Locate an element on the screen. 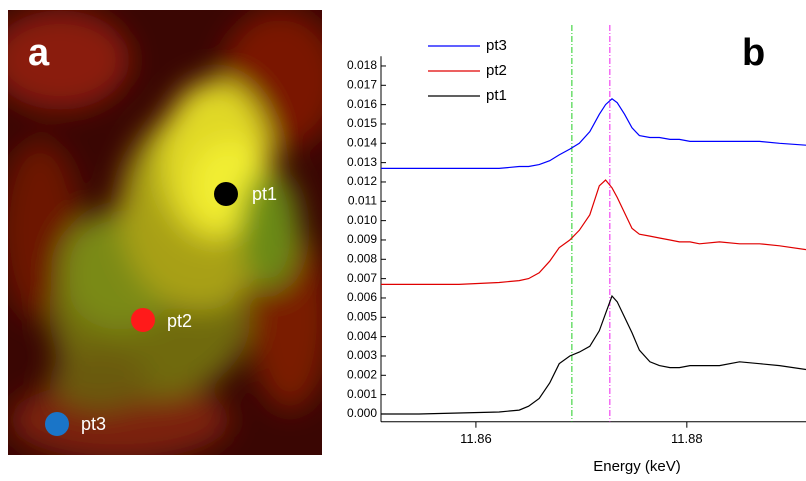 This screenshot has height=481, width=806. y-tick-label: 0.014 is located at coordinates (362, 142).